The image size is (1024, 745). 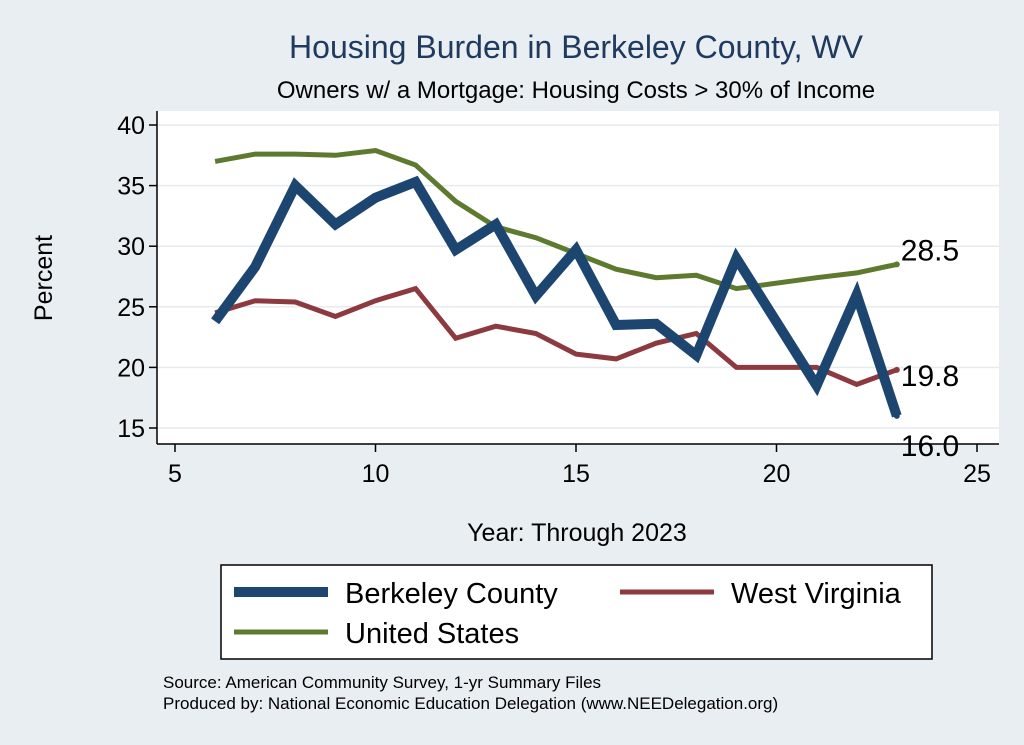 What do you see at coordinates (137, 277) in the screenshot?
I see `y-ticks: 15 20 25 30 35 40` at bounding box center [137, 277].